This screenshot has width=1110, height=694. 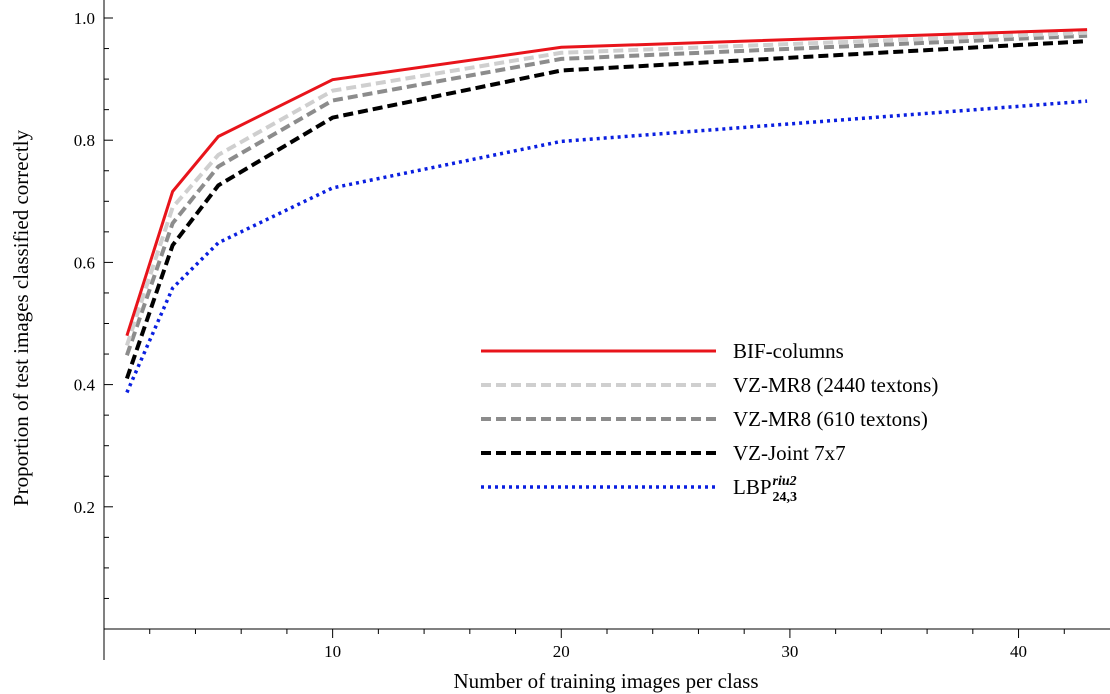 What do you see at coordinates (788, 351) in the screenshot?
I see `legend-label: BIF-columns` at bounding box center [788, 351].